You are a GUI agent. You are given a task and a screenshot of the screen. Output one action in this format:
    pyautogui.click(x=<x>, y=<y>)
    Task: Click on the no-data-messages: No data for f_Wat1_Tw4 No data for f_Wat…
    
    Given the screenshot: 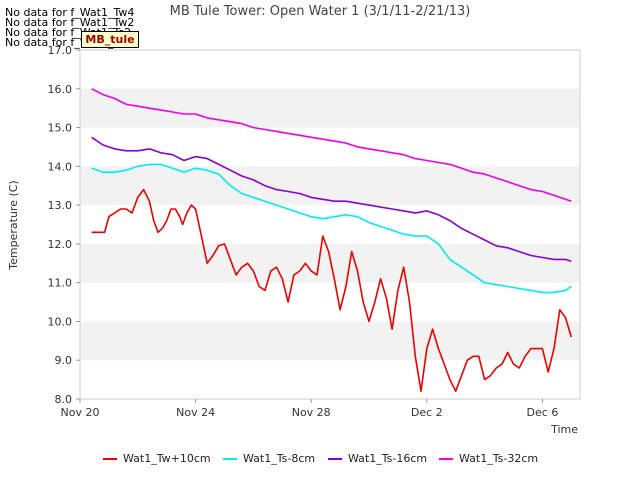 What is the action you would take?
    pyautogui.click(x=70, y=27)
    